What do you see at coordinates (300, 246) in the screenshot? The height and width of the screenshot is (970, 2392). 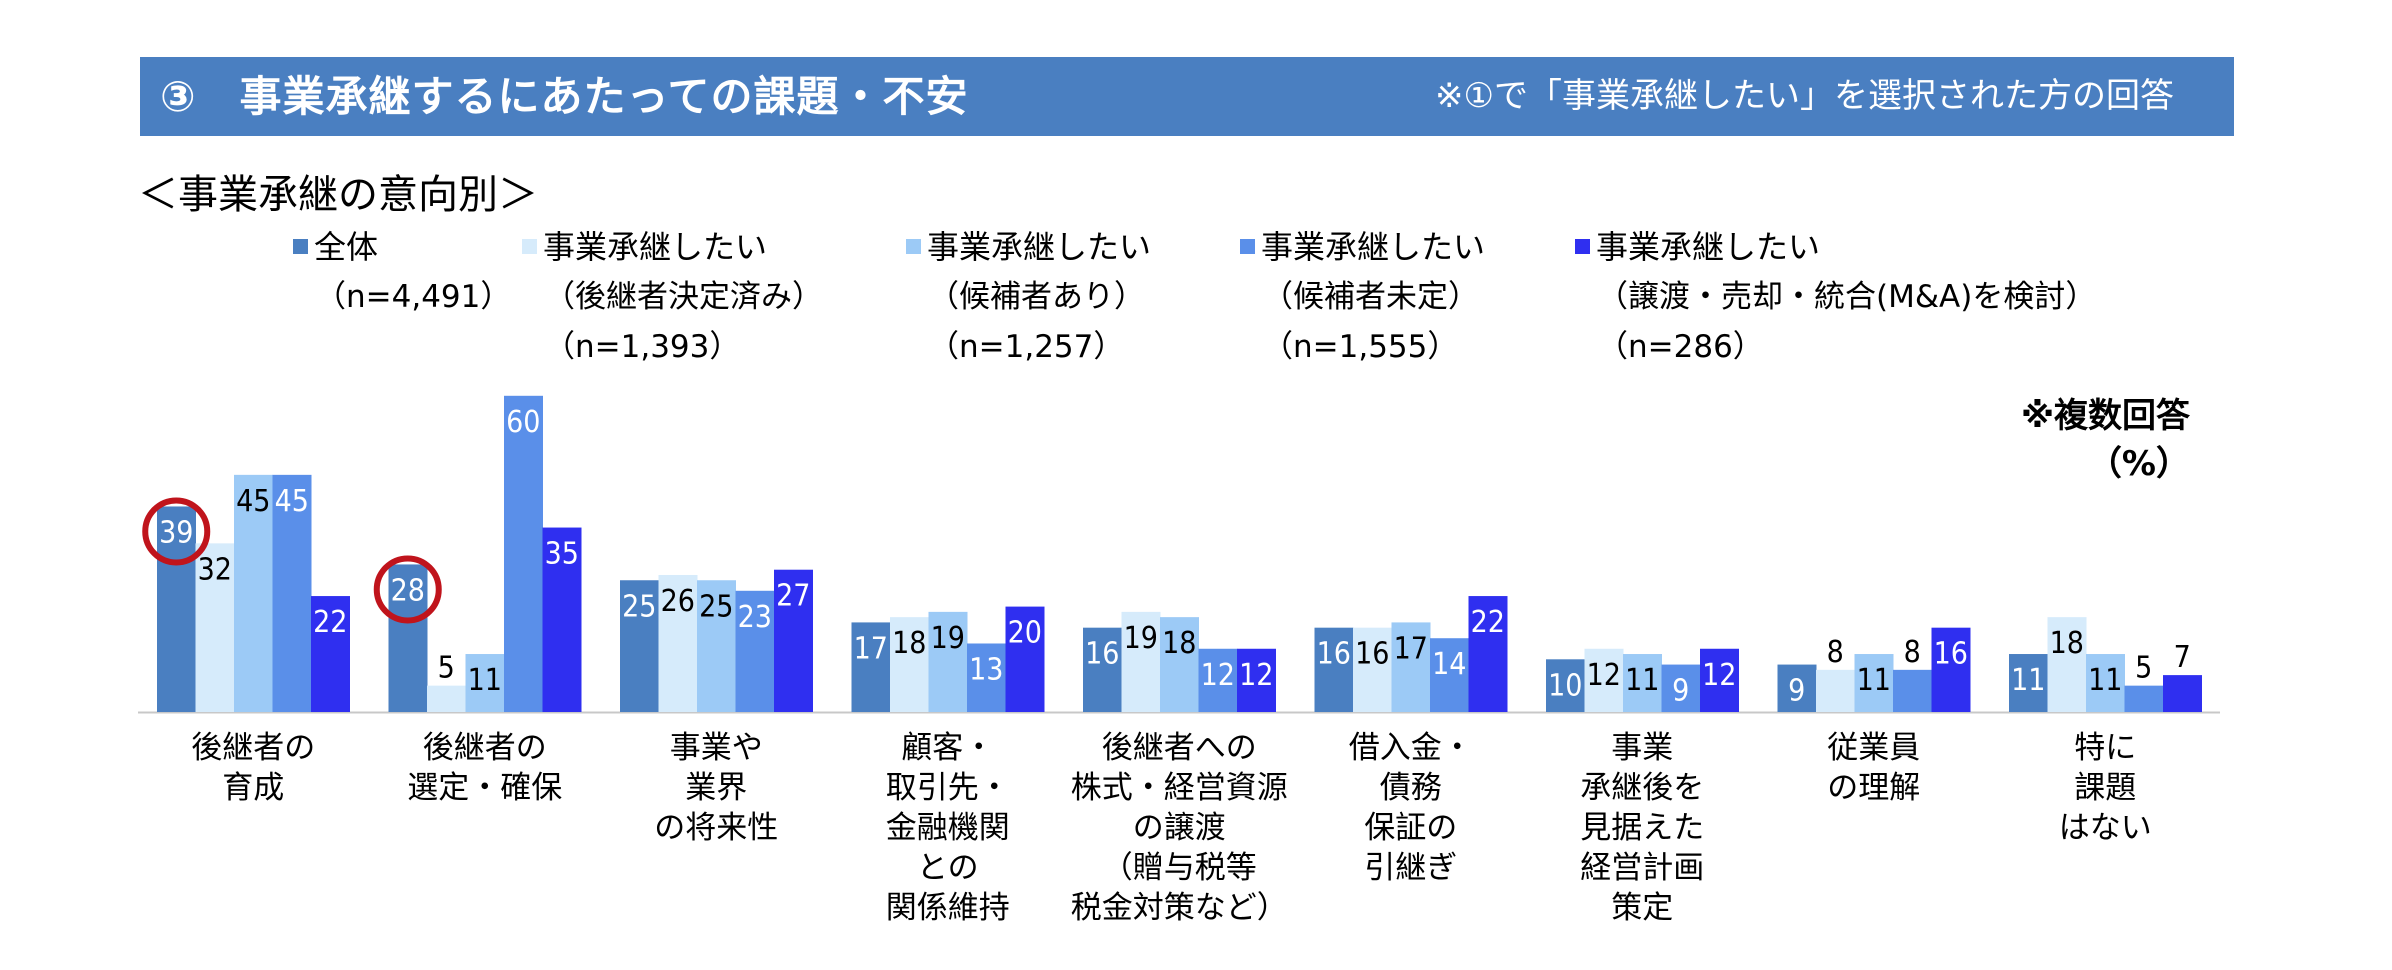 I see `legend-swatch-overall` at bounding box center [300, 246].